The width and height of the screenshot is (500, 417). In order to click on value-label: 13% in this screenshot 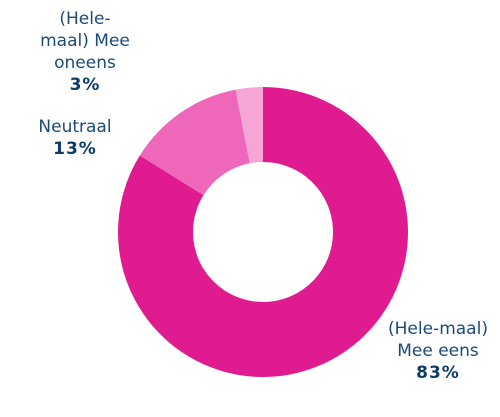, I will do `click(75, 149)`.